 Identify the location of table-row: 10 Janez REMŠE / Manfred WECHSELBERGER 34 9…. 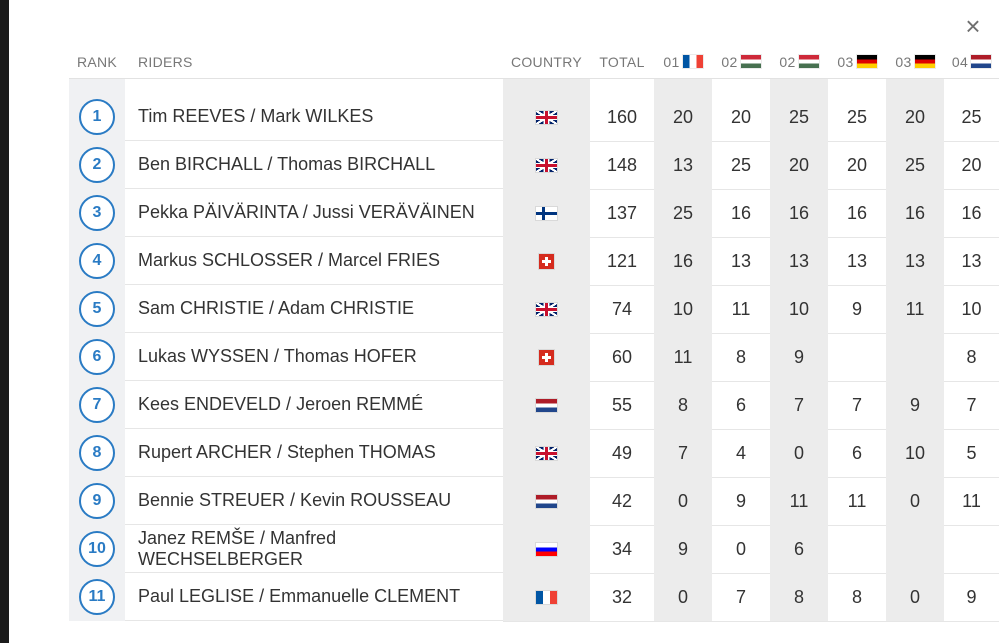
(534, 549).